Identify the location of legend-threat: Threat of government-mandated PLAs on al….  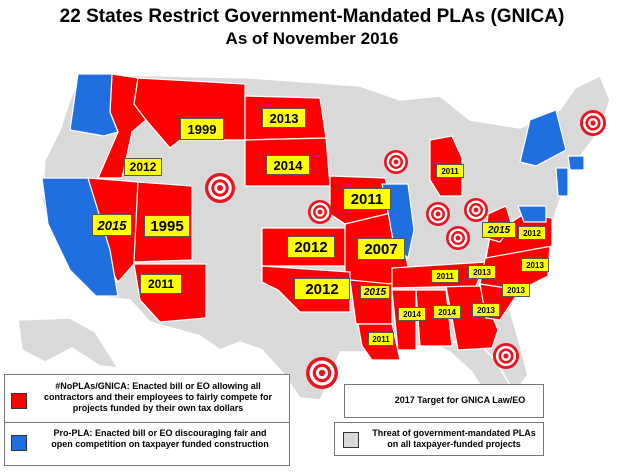
(439, 439).